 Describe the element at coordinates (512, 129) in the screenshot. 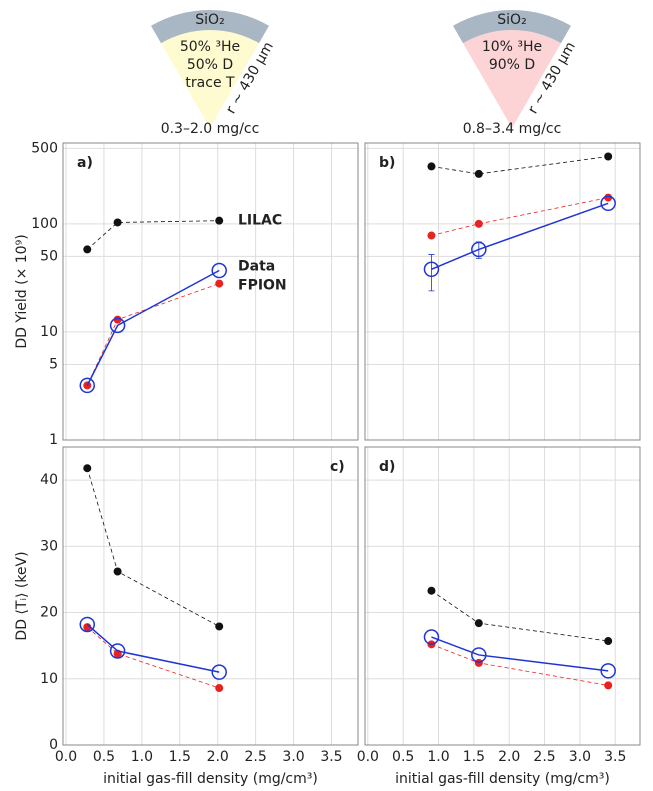

I see `density-label: 0.8–3.4 mg/cc` at that location.